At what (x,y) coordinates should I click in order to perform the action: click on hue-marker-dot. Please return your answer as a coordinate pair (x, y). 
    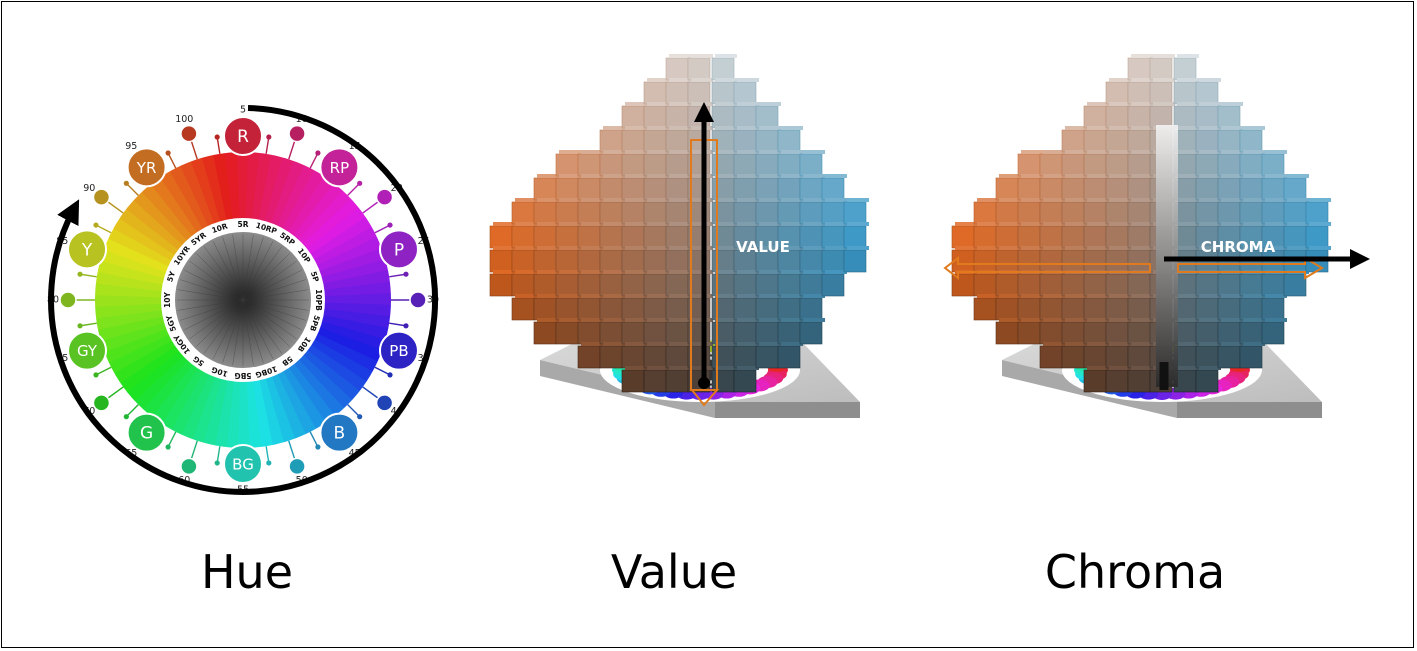
    Looking at the image, I should click on (297, 133).